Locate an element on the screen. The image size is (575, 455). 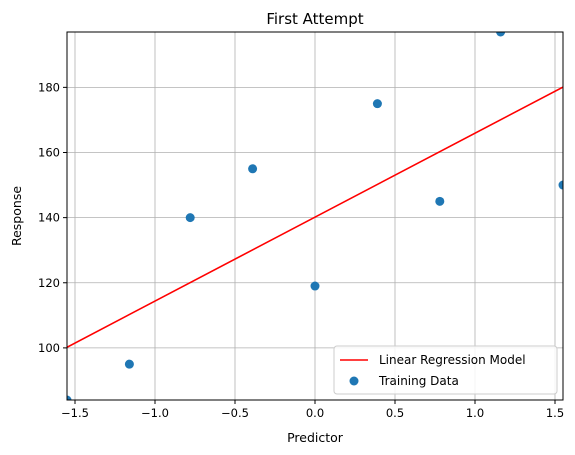
y-tick-label: 120 is located at coordinates (49, 283).